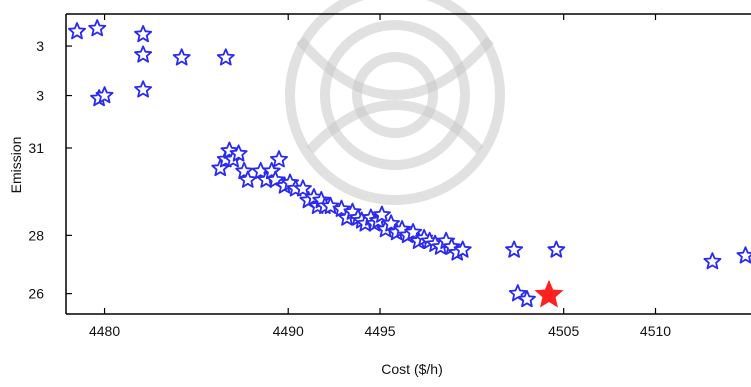 This screenshot has height=387, width=751. Describe the element at coordinates (379, 331) in the screenshot. I see `x-tick-label: 4495` at that location.